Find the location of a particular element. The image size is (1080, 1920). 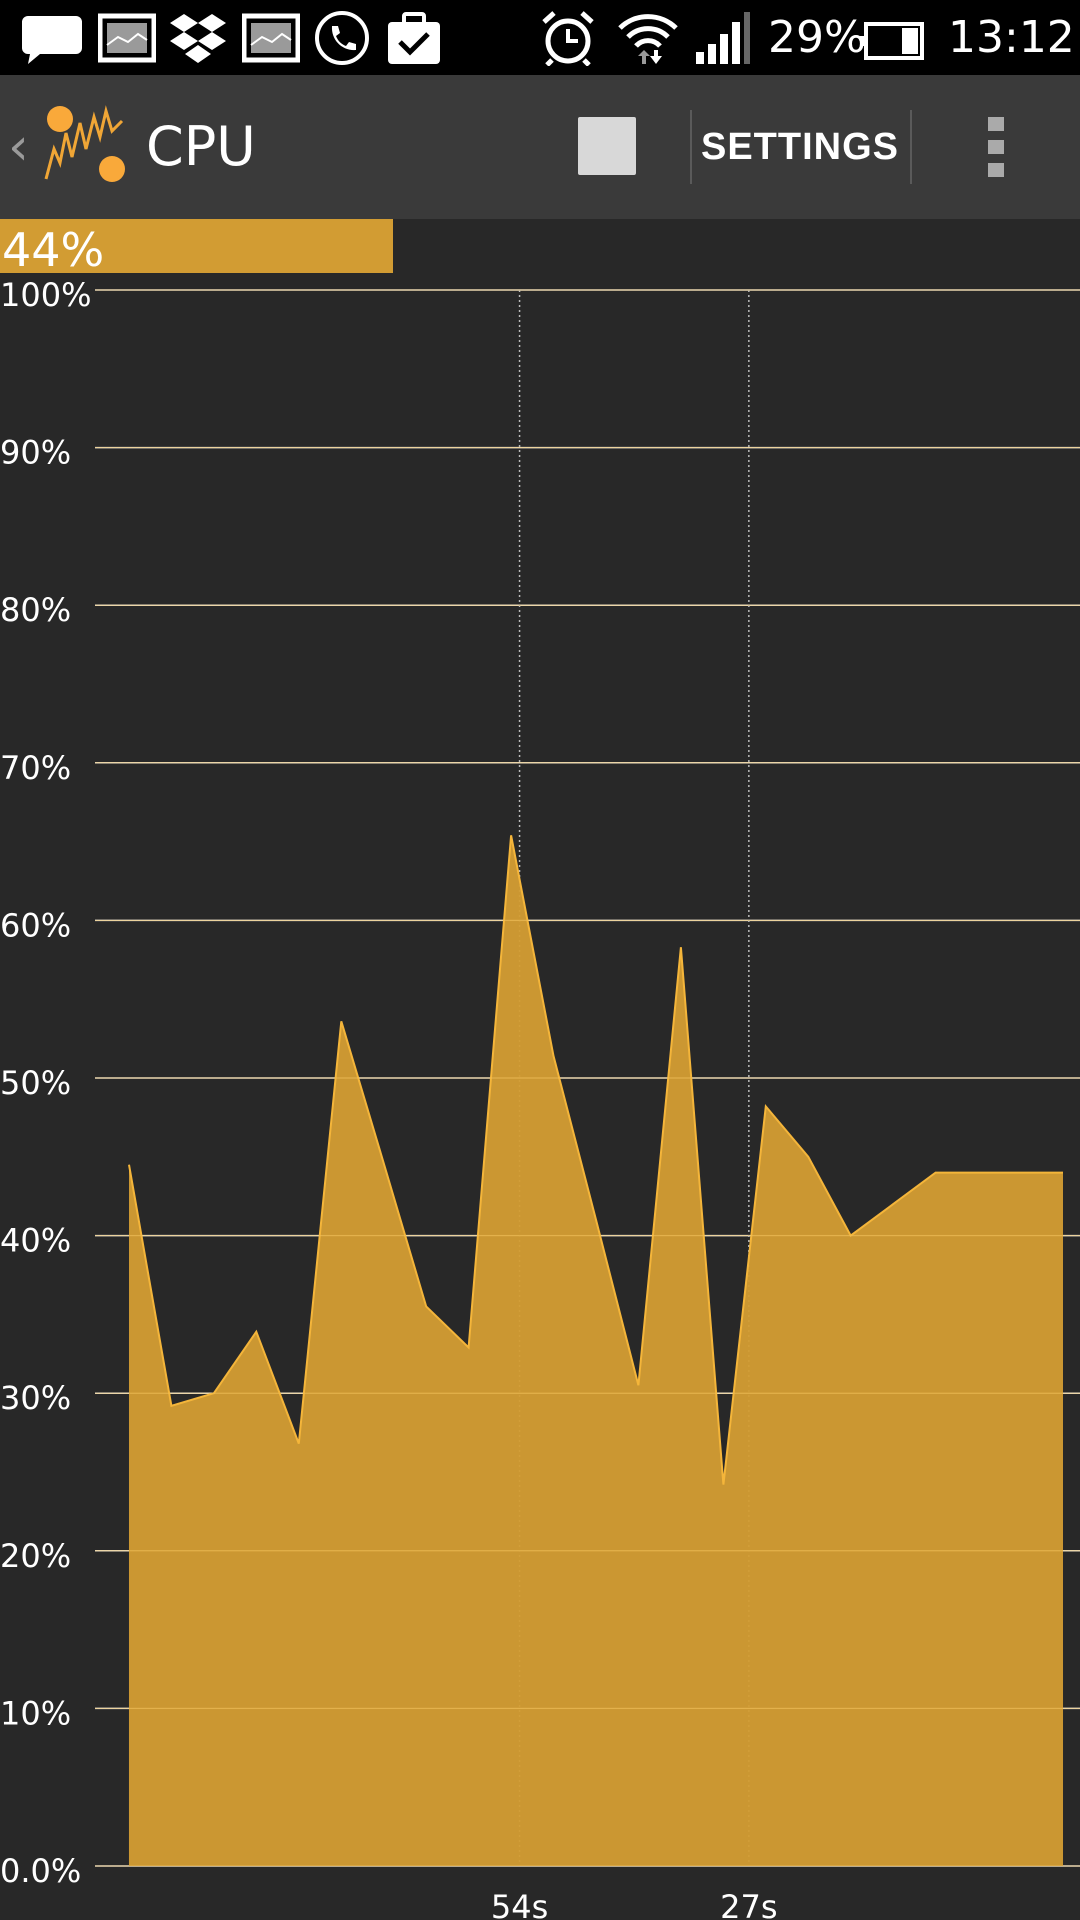

action-bar: ‹ CPU SETTINGS is located at coordinates (540, 147).